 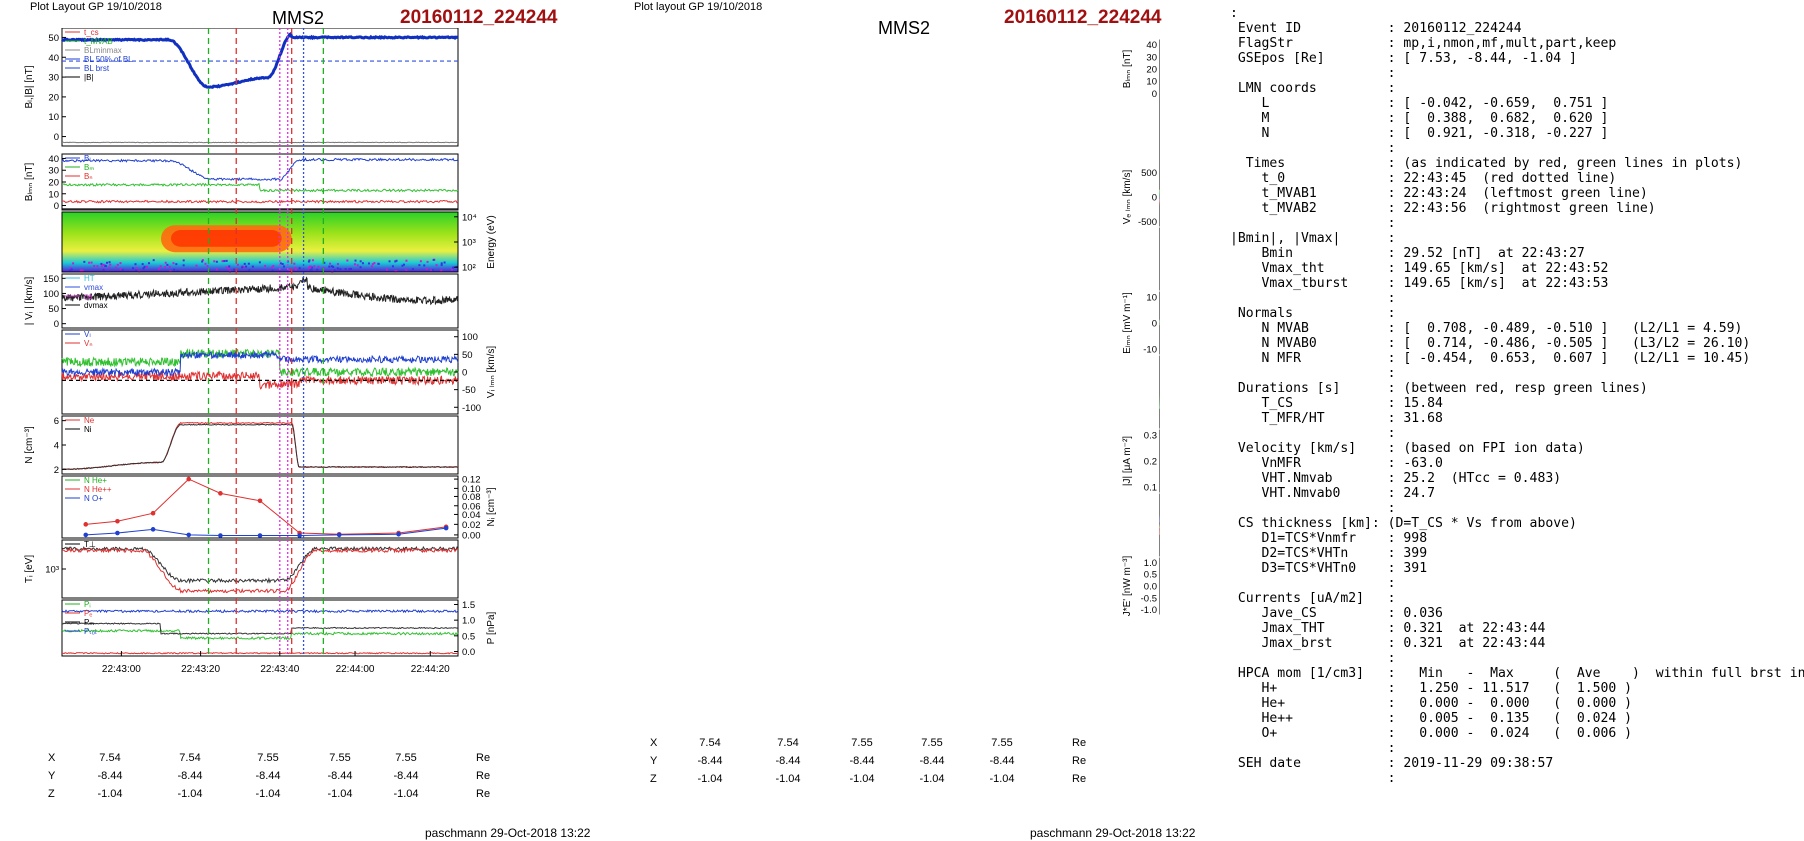 What do you see at coordinates (93, 287) in the screenshot?
I see `legend-label: vmax` at bounding box center [93, 287].